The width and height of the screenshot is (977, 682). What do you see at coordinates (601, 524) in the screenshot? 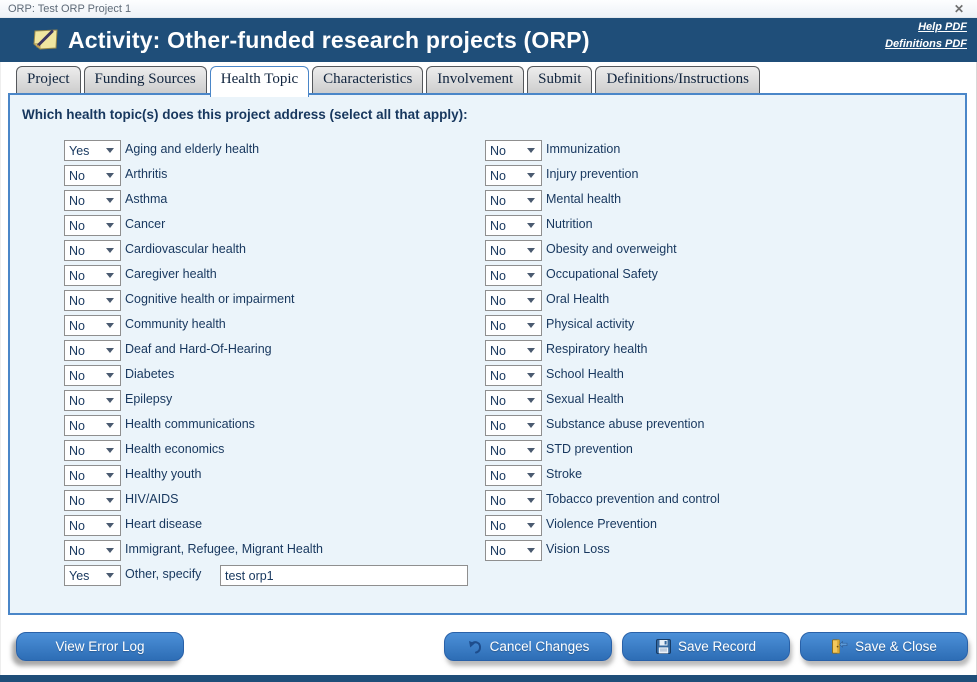
I see `health-topic-label: Violence Prevention` at bounding box center [601, 524].